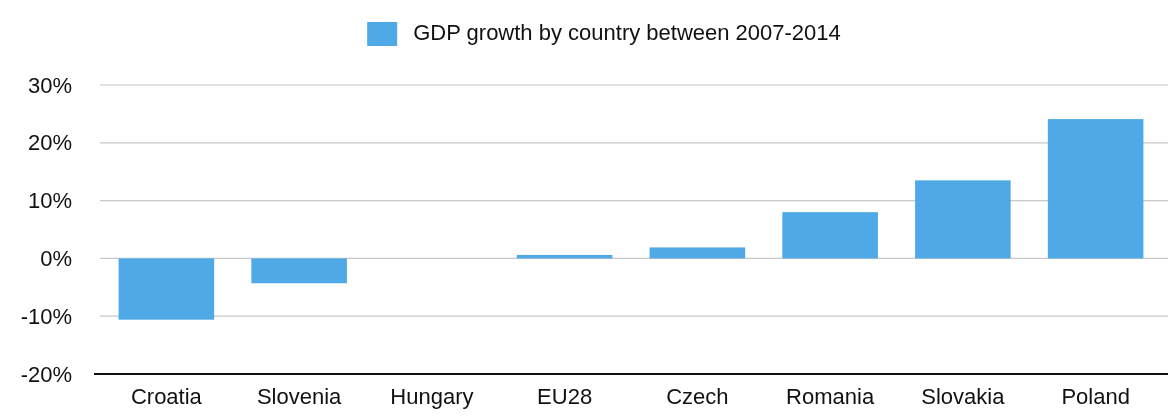 The image size is (1168, 418). Describe the element at coordinates (49, 143) in the screenshot. I see `y-tick-label: 20%` at that location.